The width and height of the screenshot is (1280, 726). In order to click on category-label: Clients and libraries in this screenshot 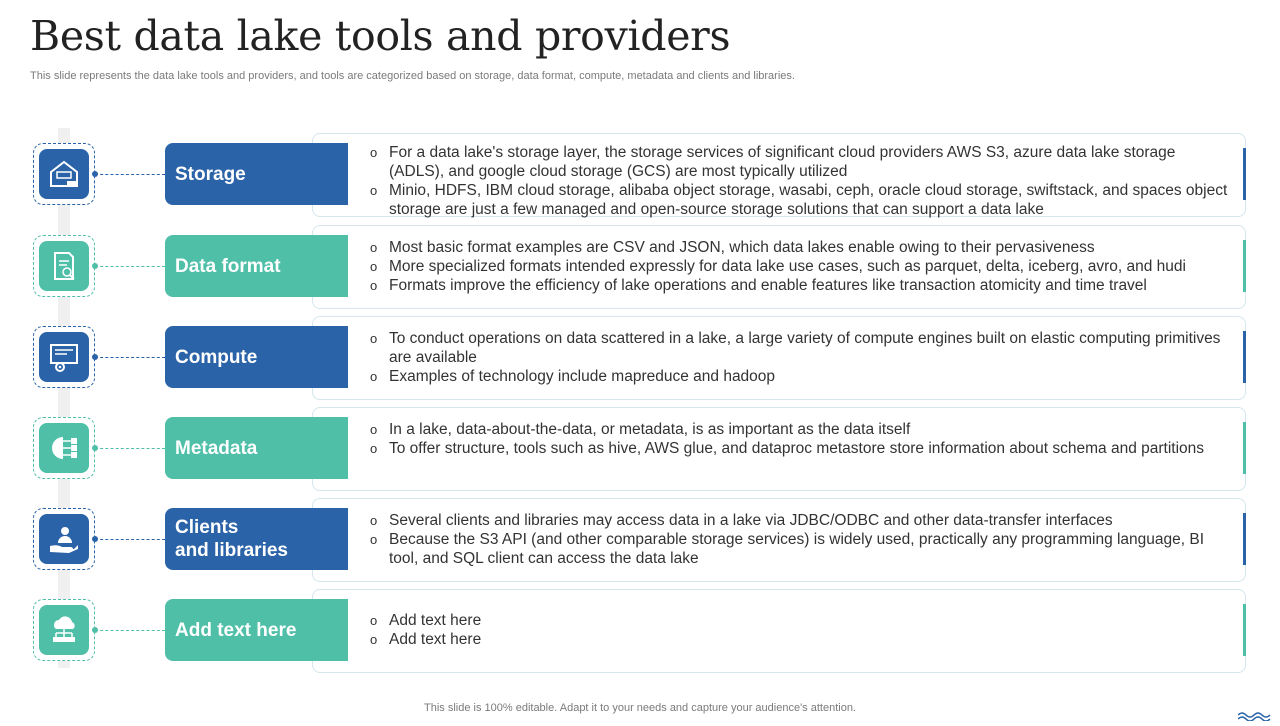, I will do `click(256, 539)`.